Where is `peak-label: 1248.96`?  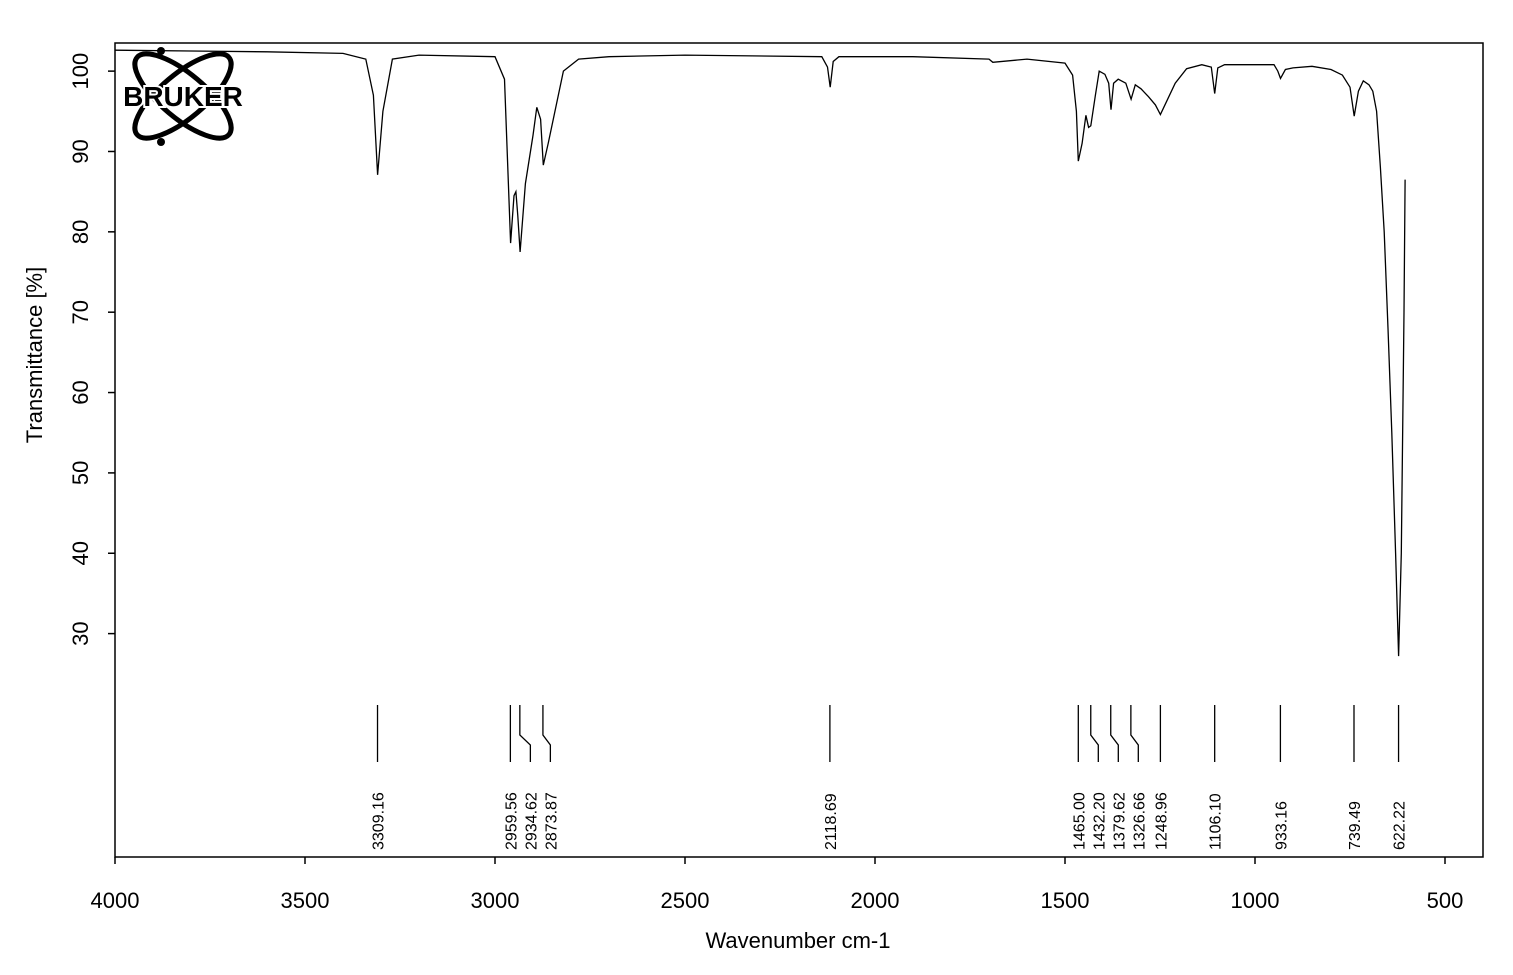
peak-label: 1248.96 is located at coordinates (1161, 821).